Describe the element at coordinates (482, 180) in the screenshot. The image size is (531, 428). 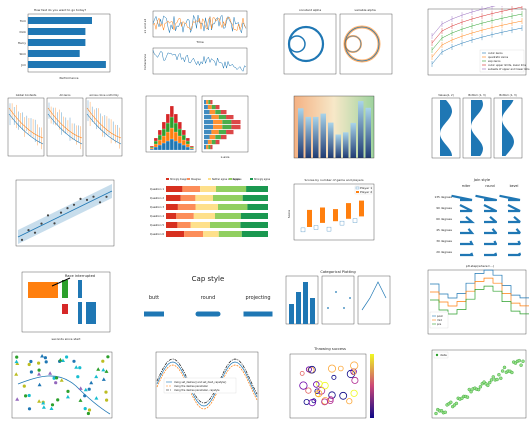
I see `join-title: Join style` at that location.